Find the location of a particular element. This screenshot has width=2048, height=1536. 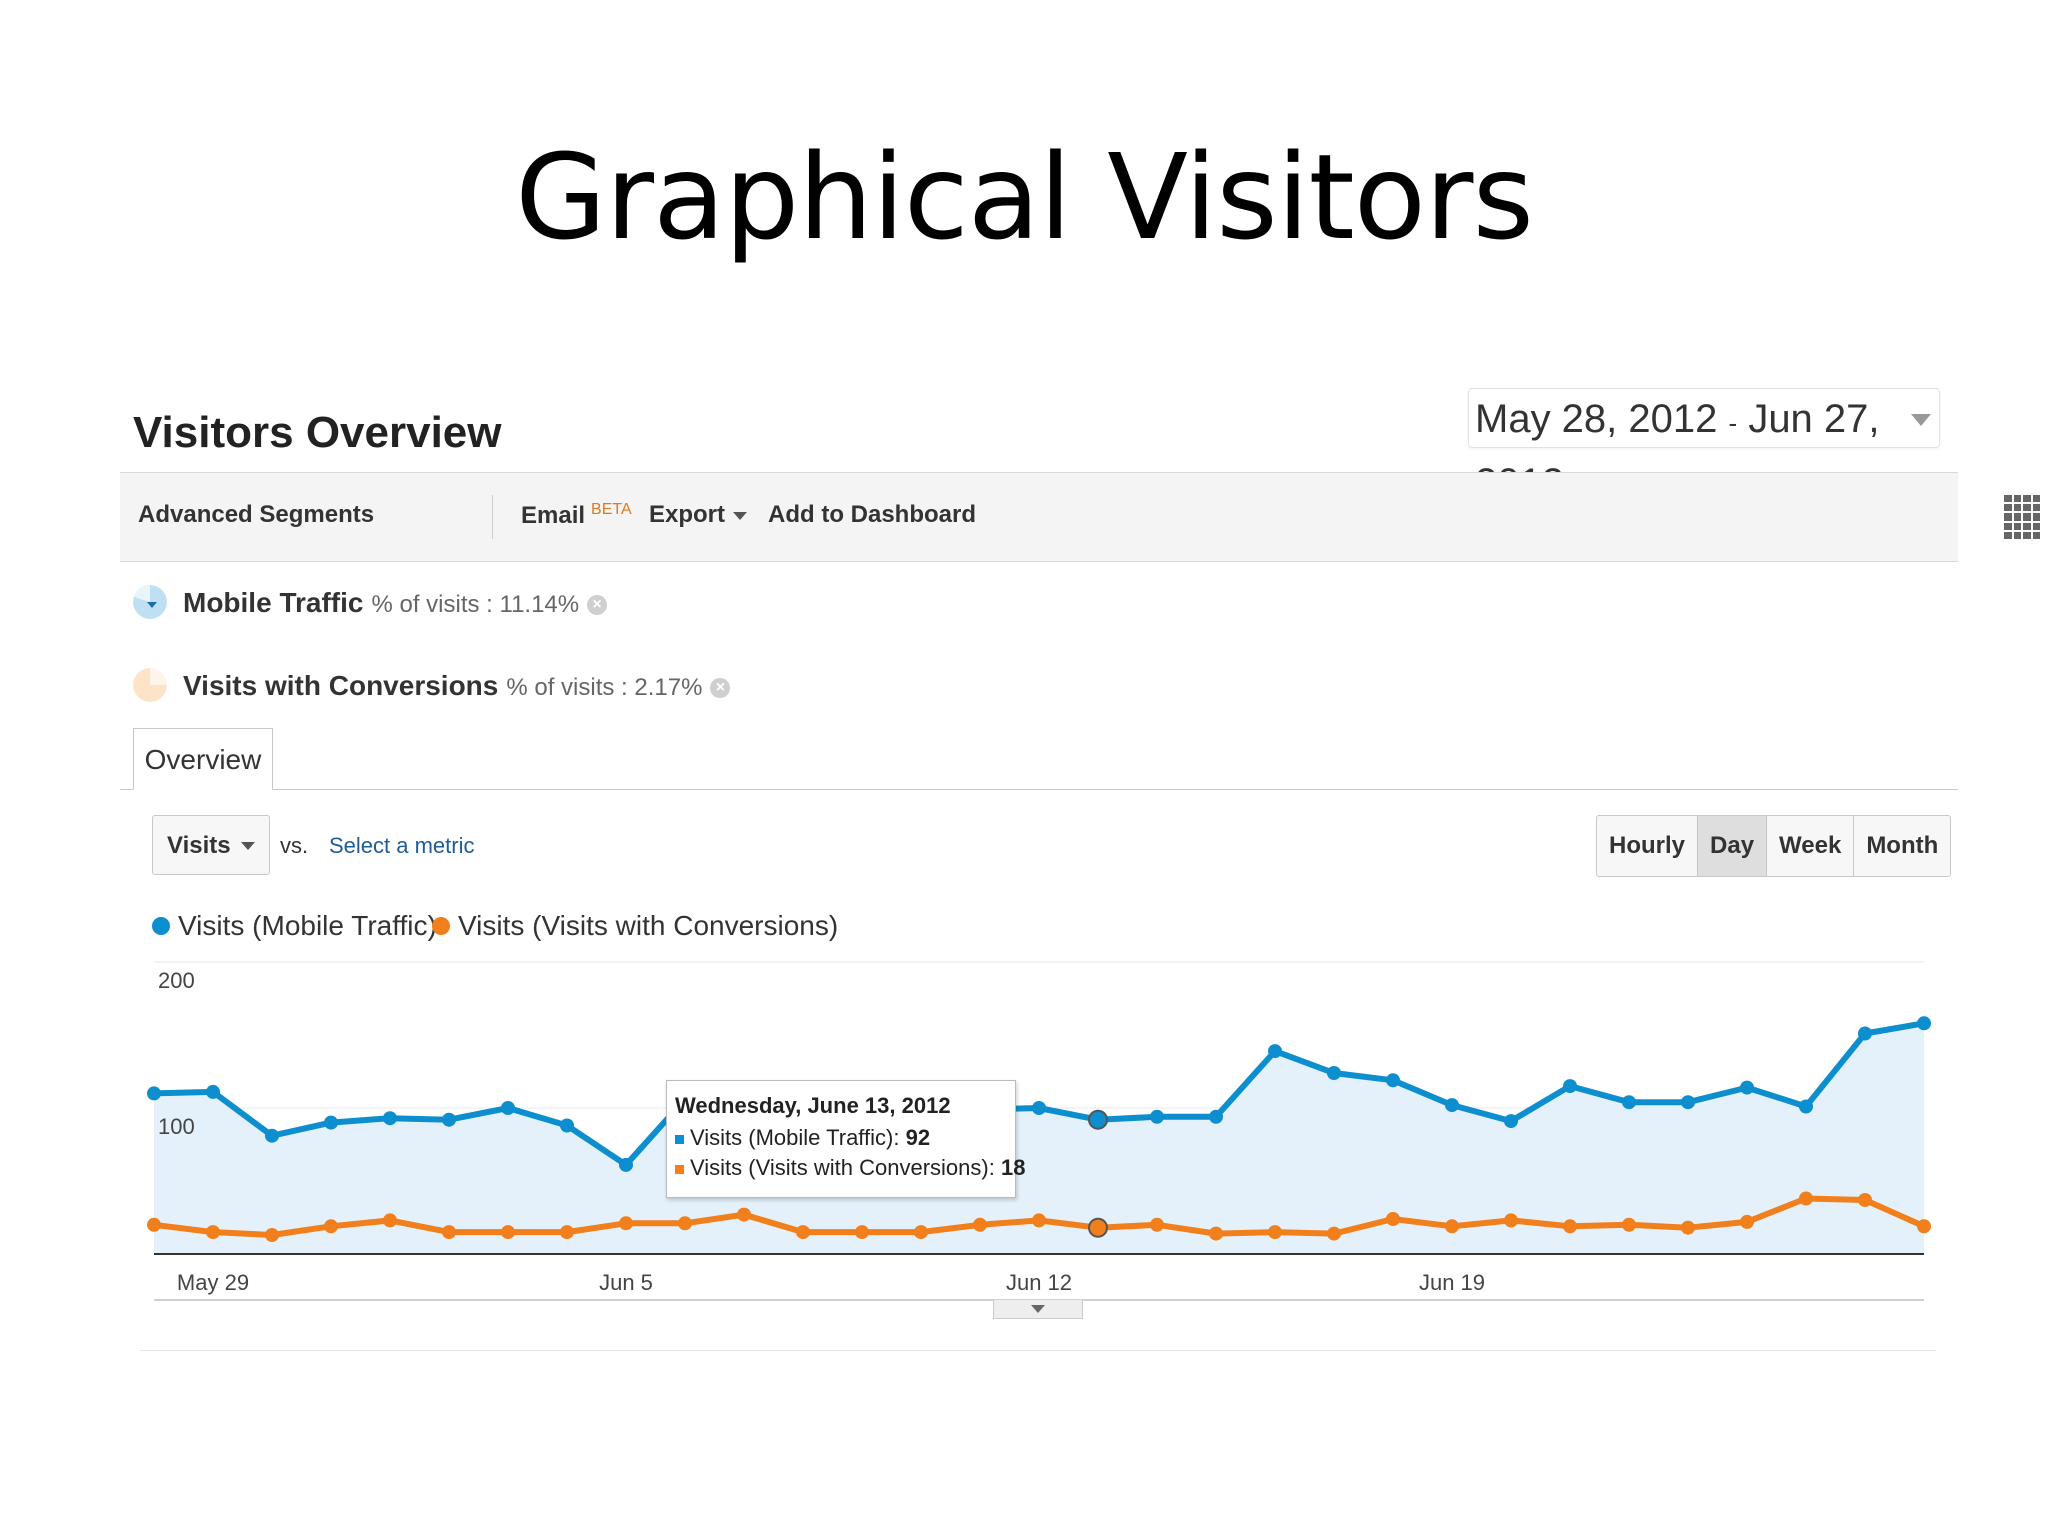

chart-expander-button is located at coordinates (1038, 1309).